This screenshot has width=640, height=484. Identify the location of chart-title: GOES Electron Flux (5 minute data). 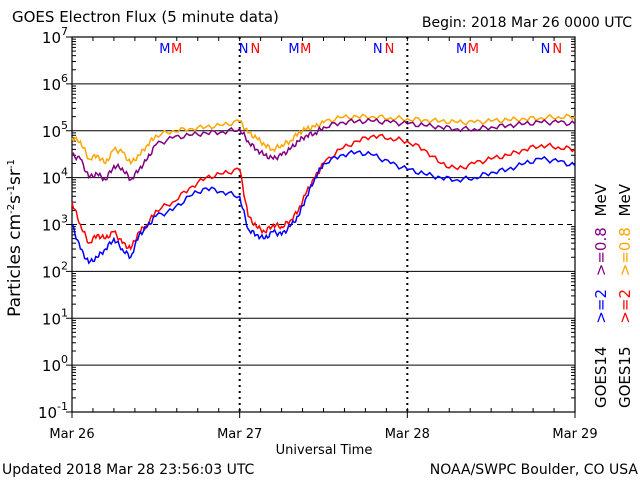
(145, 17).